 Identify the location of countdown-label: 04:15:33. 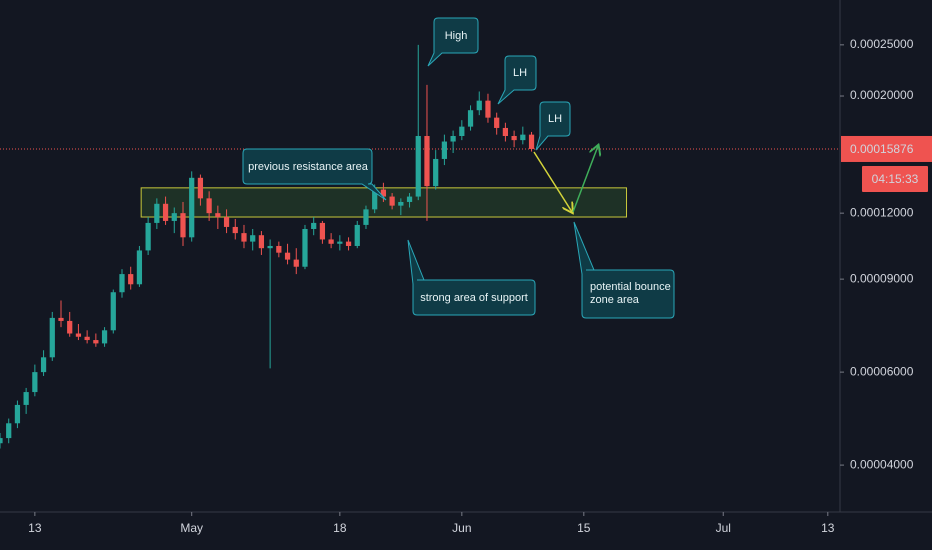
(895, 179).